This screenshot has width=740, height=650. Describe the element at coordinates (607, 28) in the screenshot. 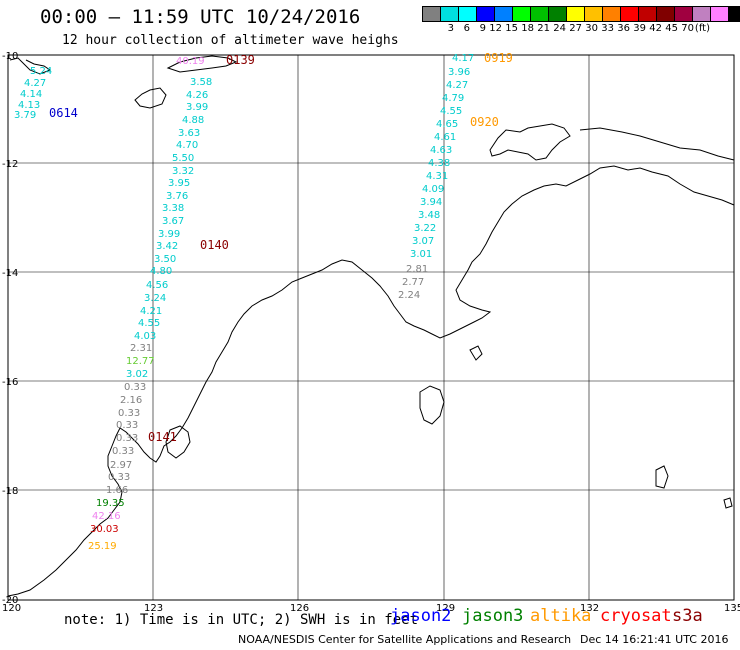

I see `color-scale-label: 33` at that location.